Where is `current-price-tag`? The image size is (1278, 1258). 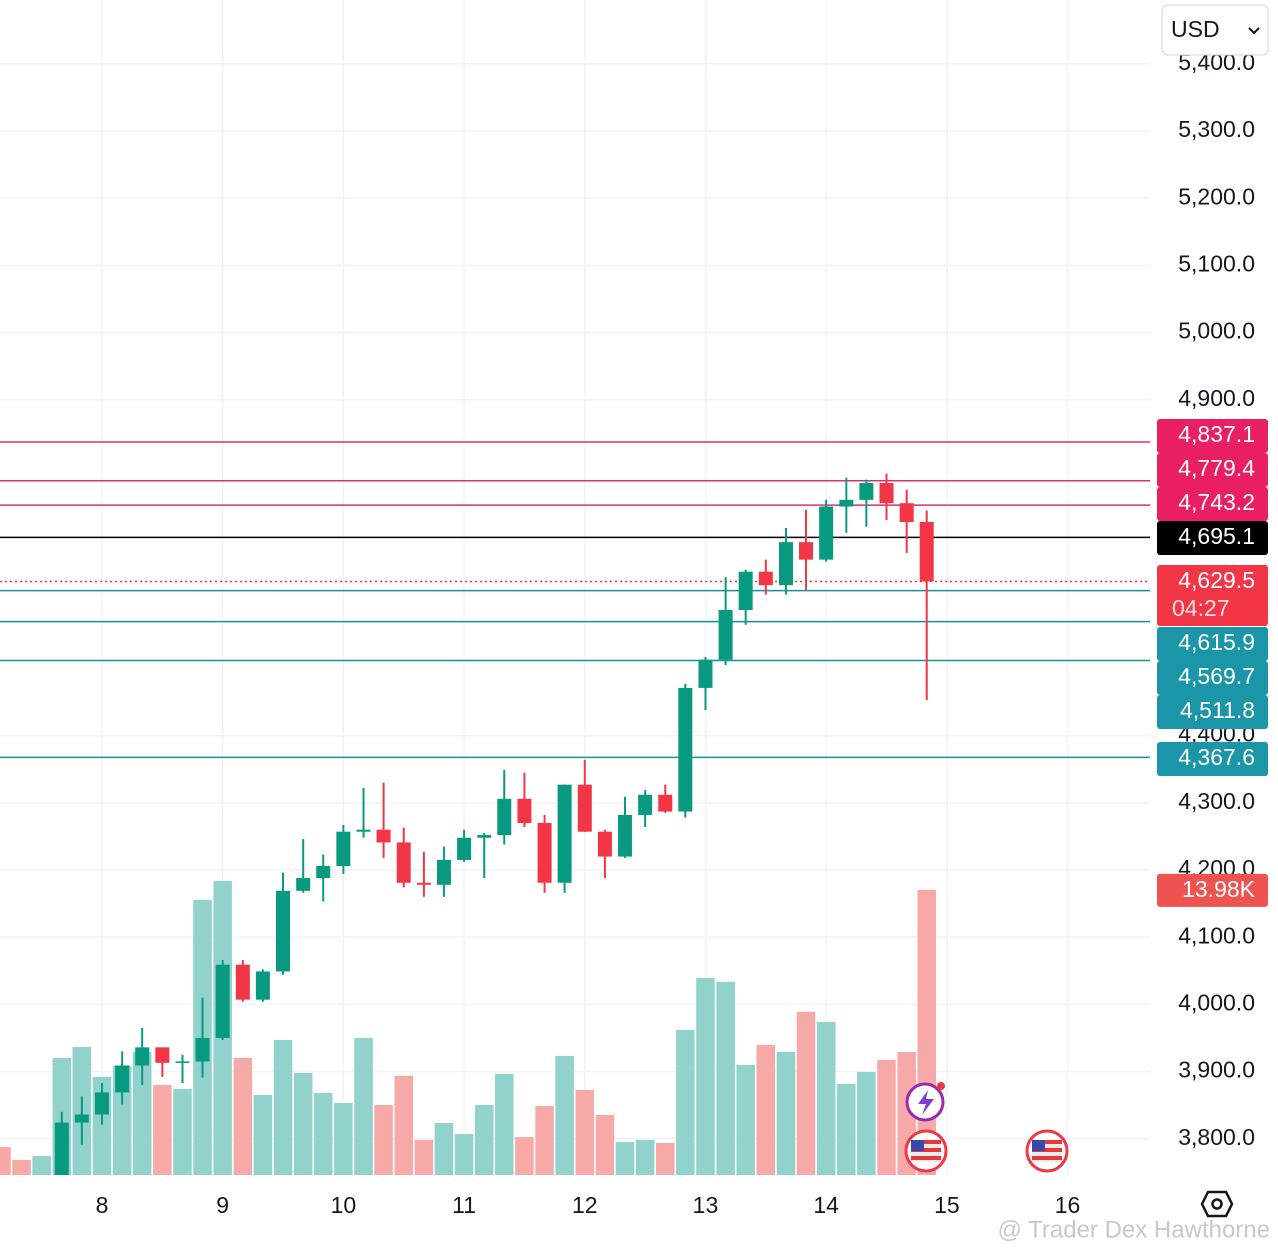
current-price-tag is located at coordinates (1212, 595).